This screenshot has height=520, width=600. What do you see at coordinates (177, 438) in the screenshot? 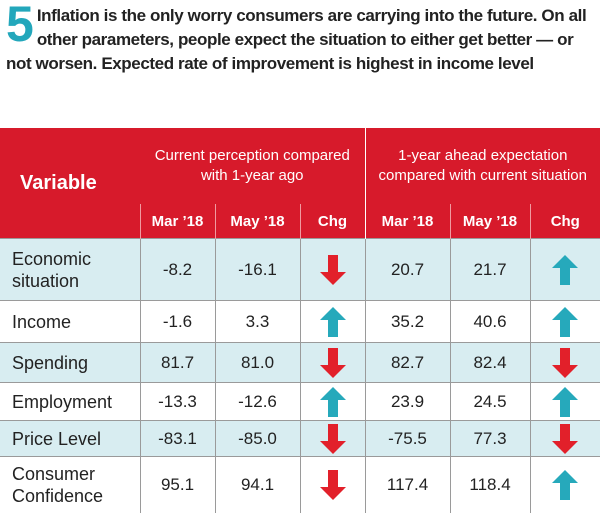
I see `value-cell: -83.1` at bounding box center [177, 438].